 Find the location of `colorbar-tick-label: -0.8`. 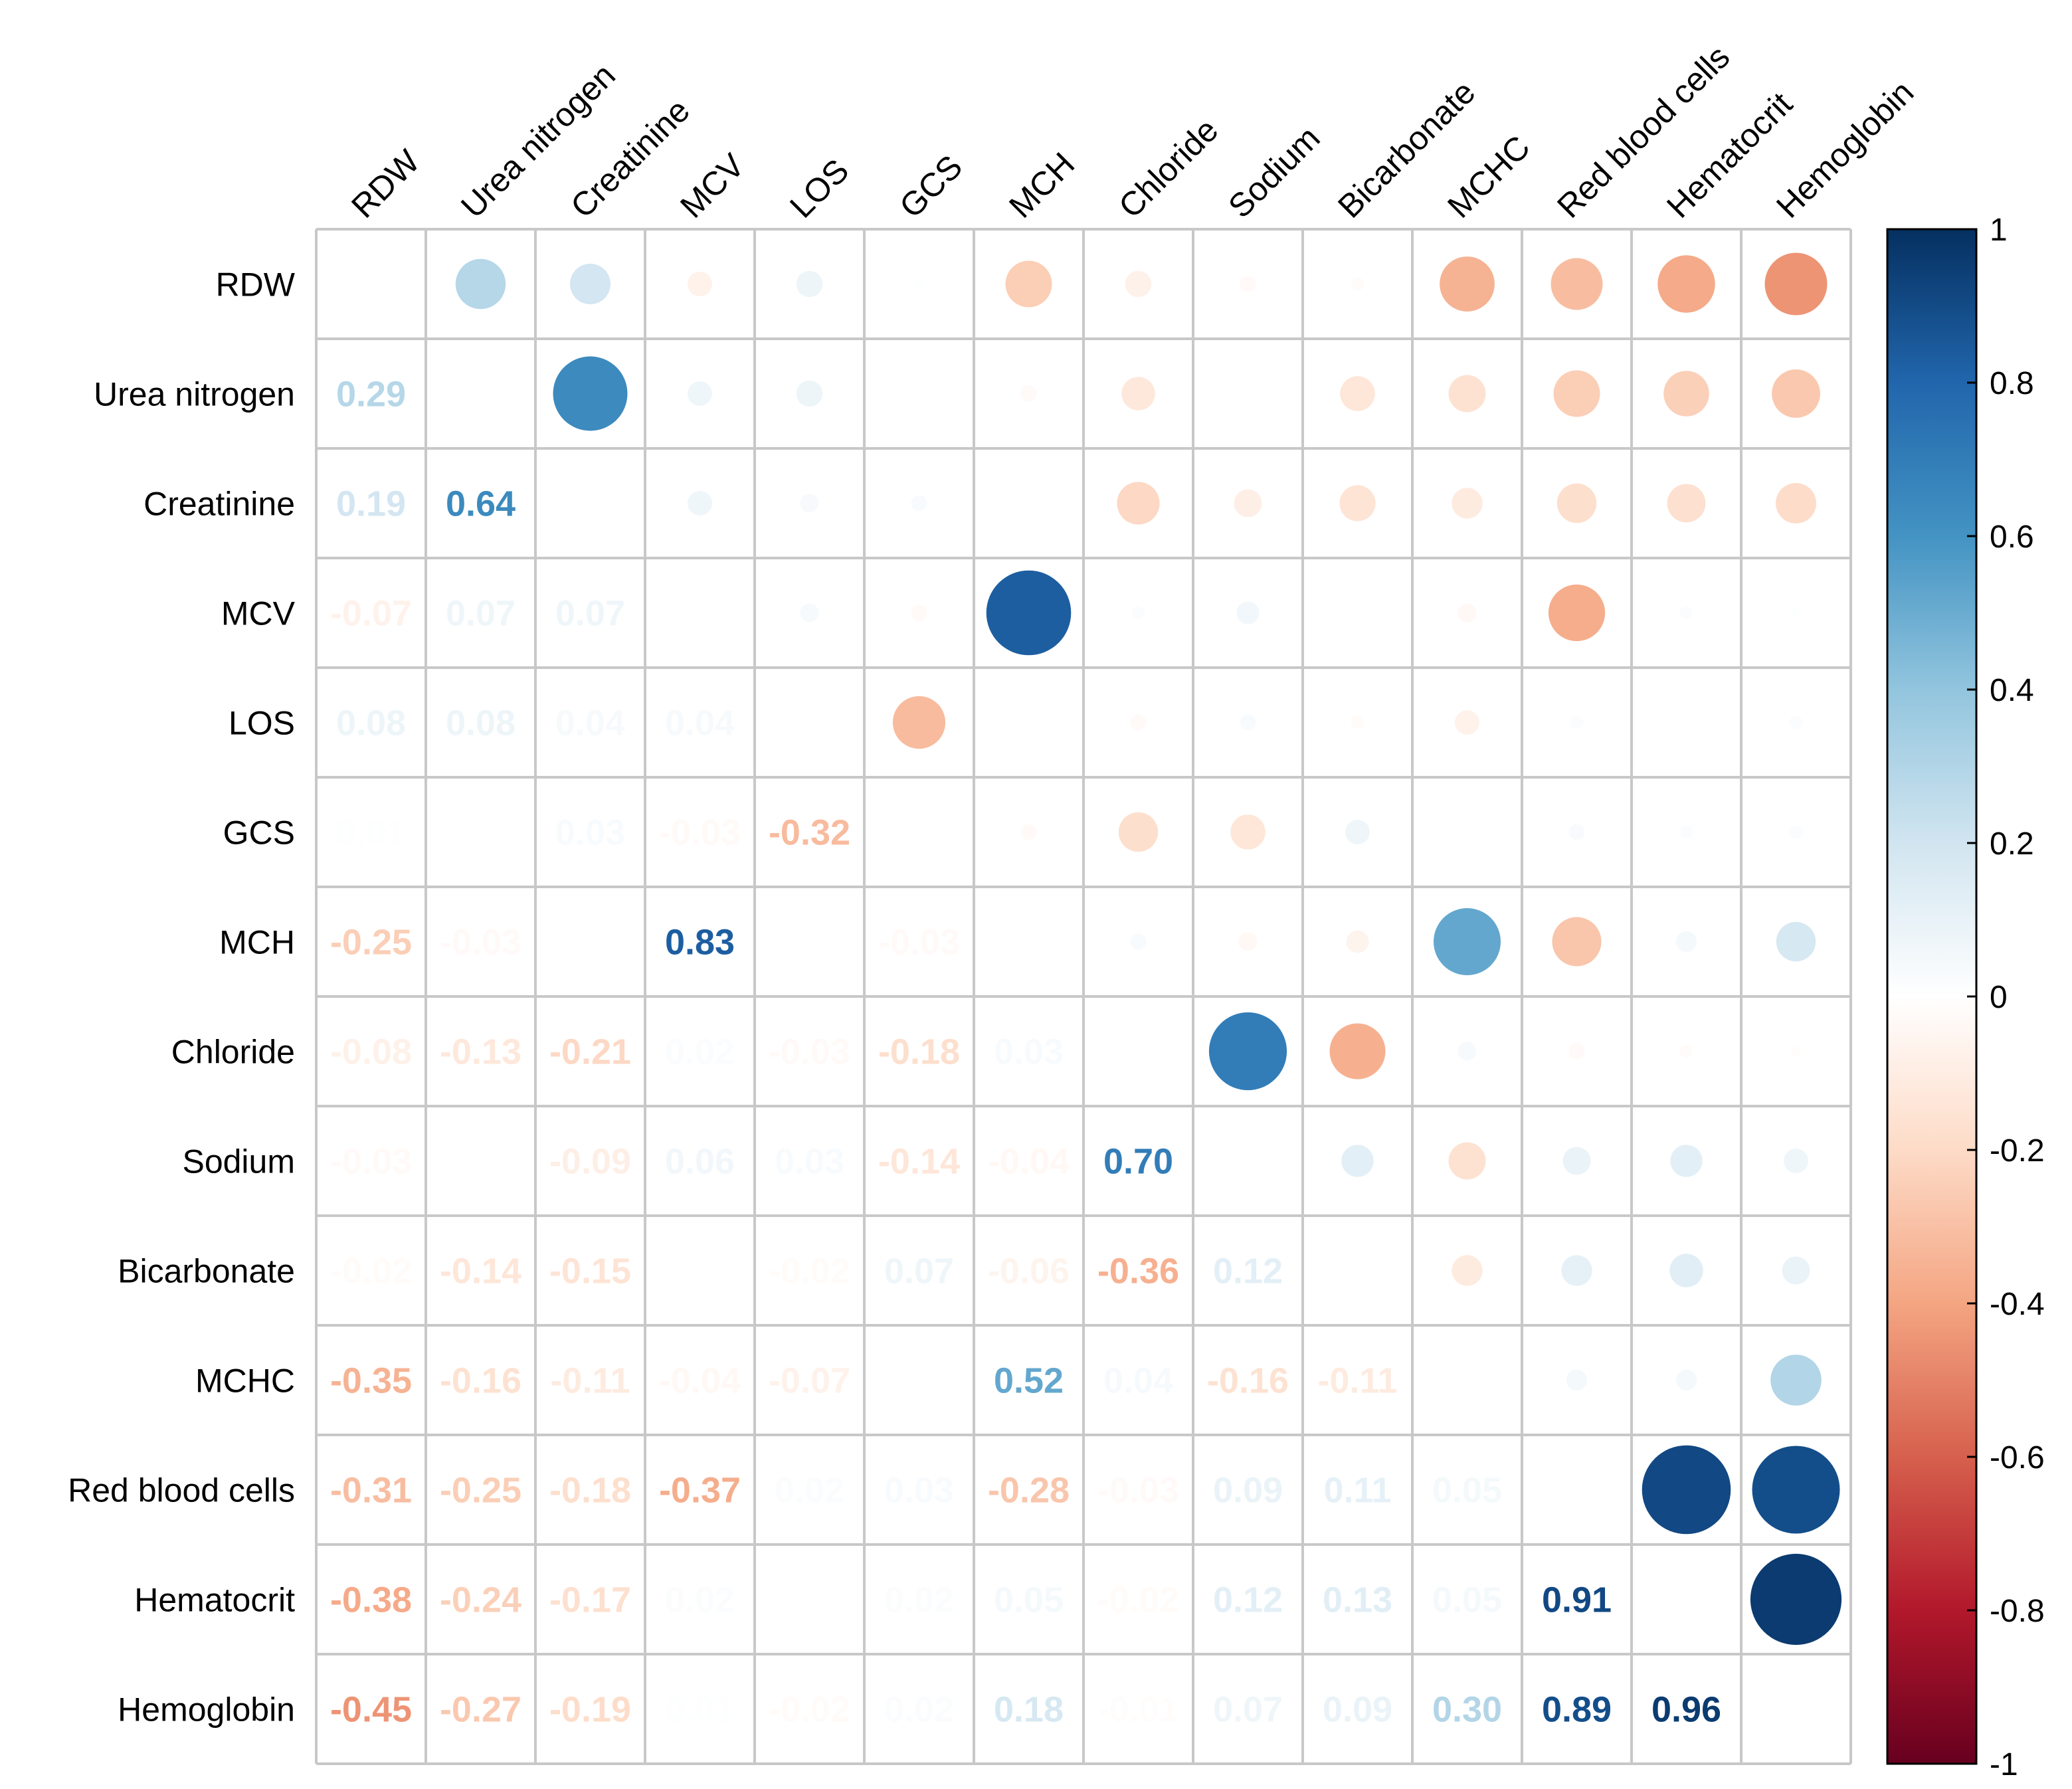

colorbar-tick-label: -0.8 is located at coordinates (2017, 1611).